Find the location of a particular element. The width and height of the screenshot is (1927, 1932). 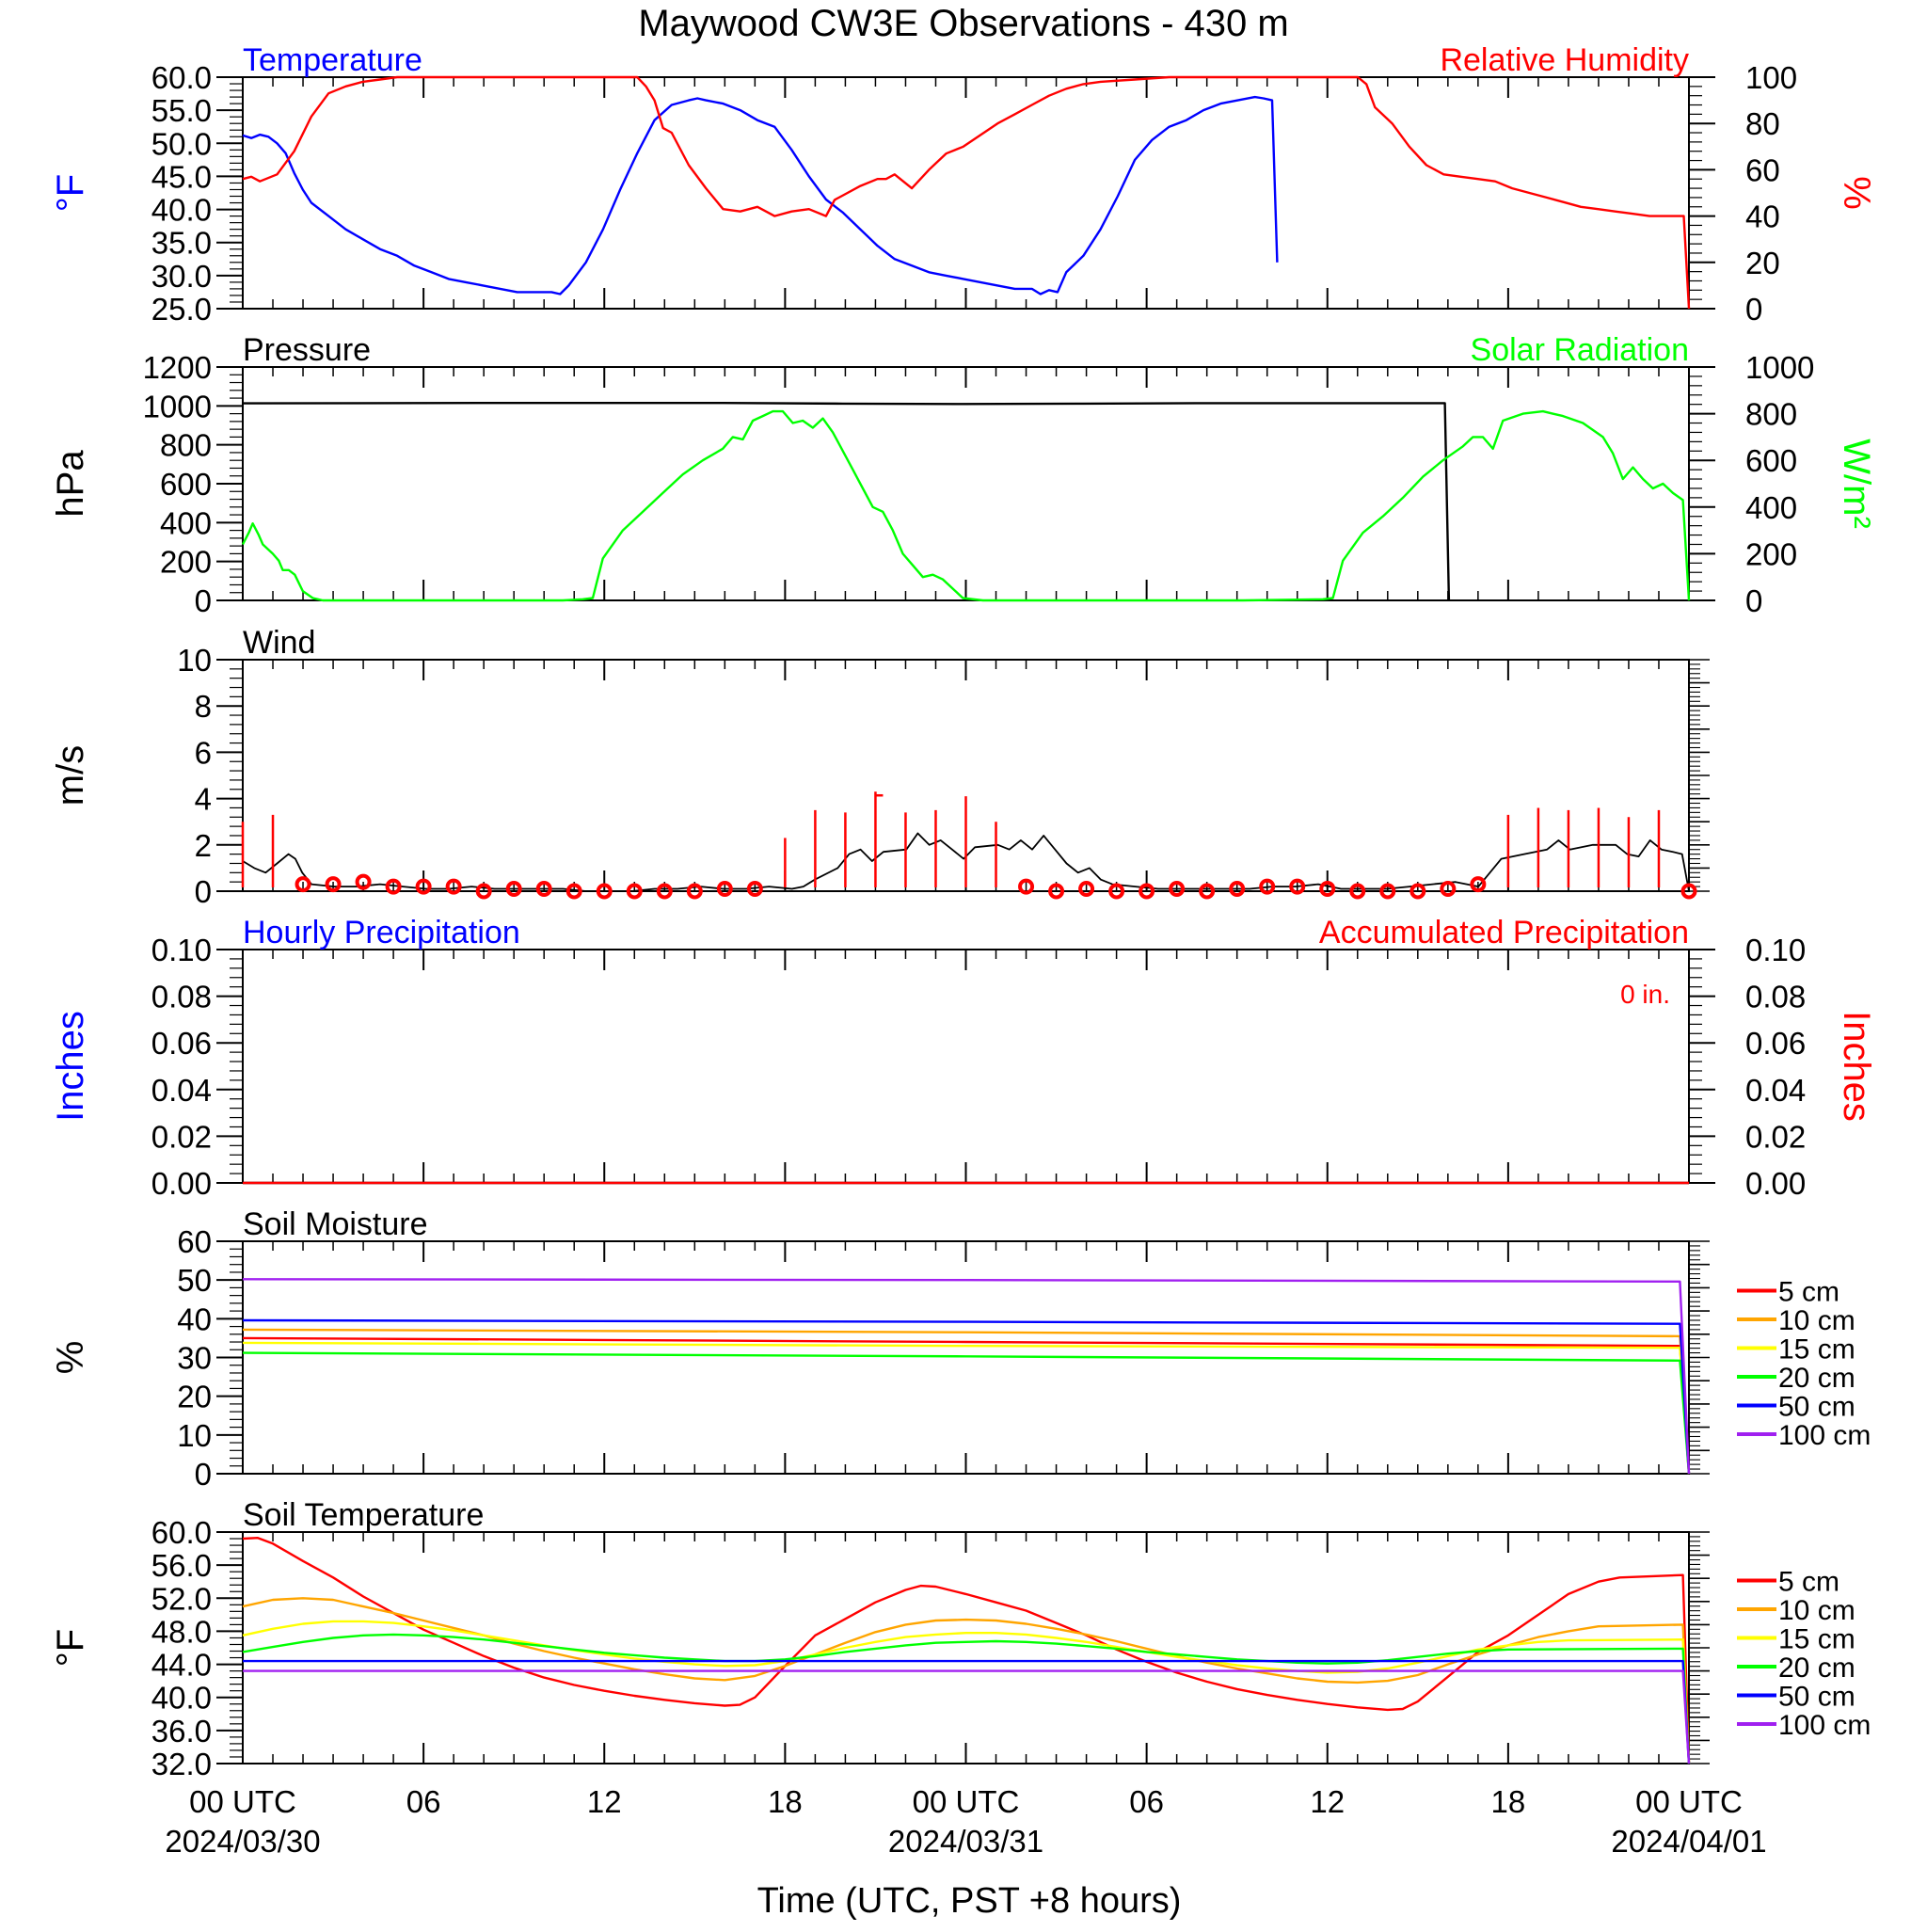

x-tick-label: 12 is located at coordinates (1327, 1801).